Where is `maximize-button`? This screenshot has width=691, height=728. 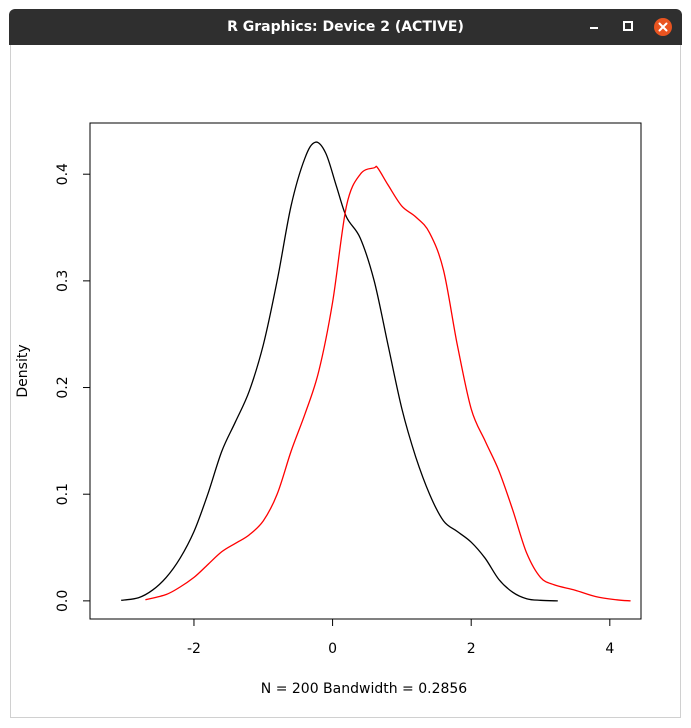
maximize-button is located at coordinates (629, 27).